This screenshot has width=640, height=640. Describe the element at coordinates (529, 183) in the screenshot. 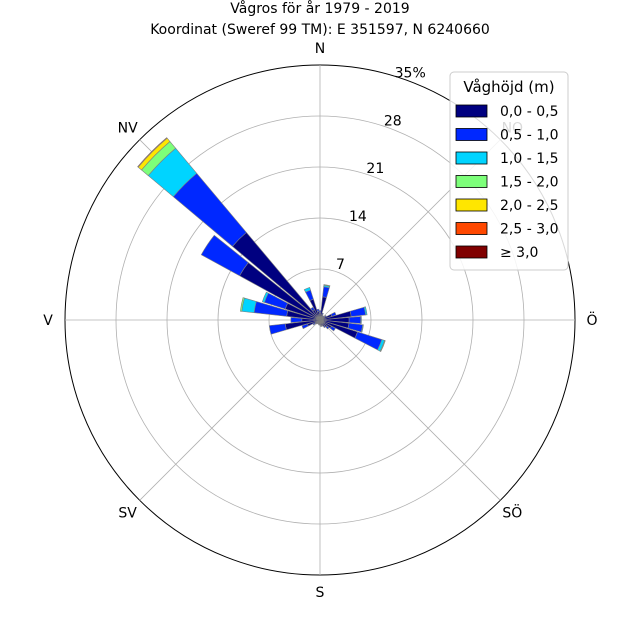

I see `legend-label: 1,5 - 2,0` at that location.